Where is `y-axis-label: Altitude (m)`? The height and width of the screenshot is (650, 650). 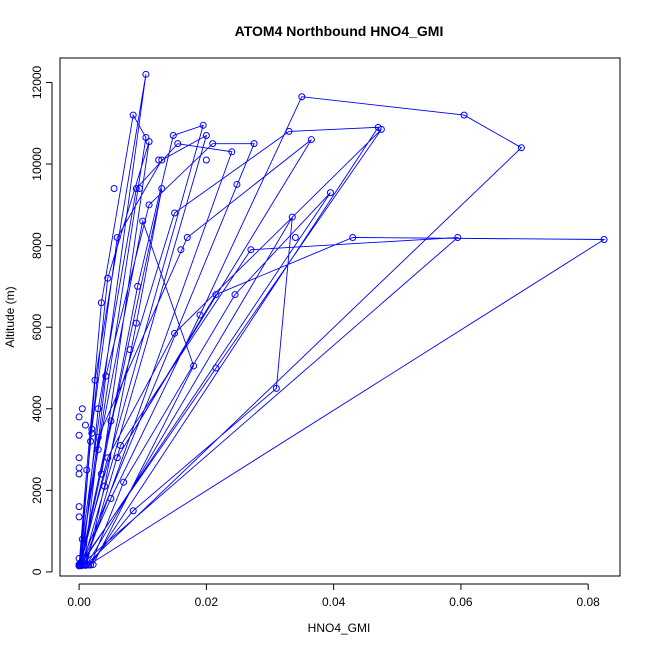
y-axis-label: Altitude (m) is located at coordinates (10, 316).